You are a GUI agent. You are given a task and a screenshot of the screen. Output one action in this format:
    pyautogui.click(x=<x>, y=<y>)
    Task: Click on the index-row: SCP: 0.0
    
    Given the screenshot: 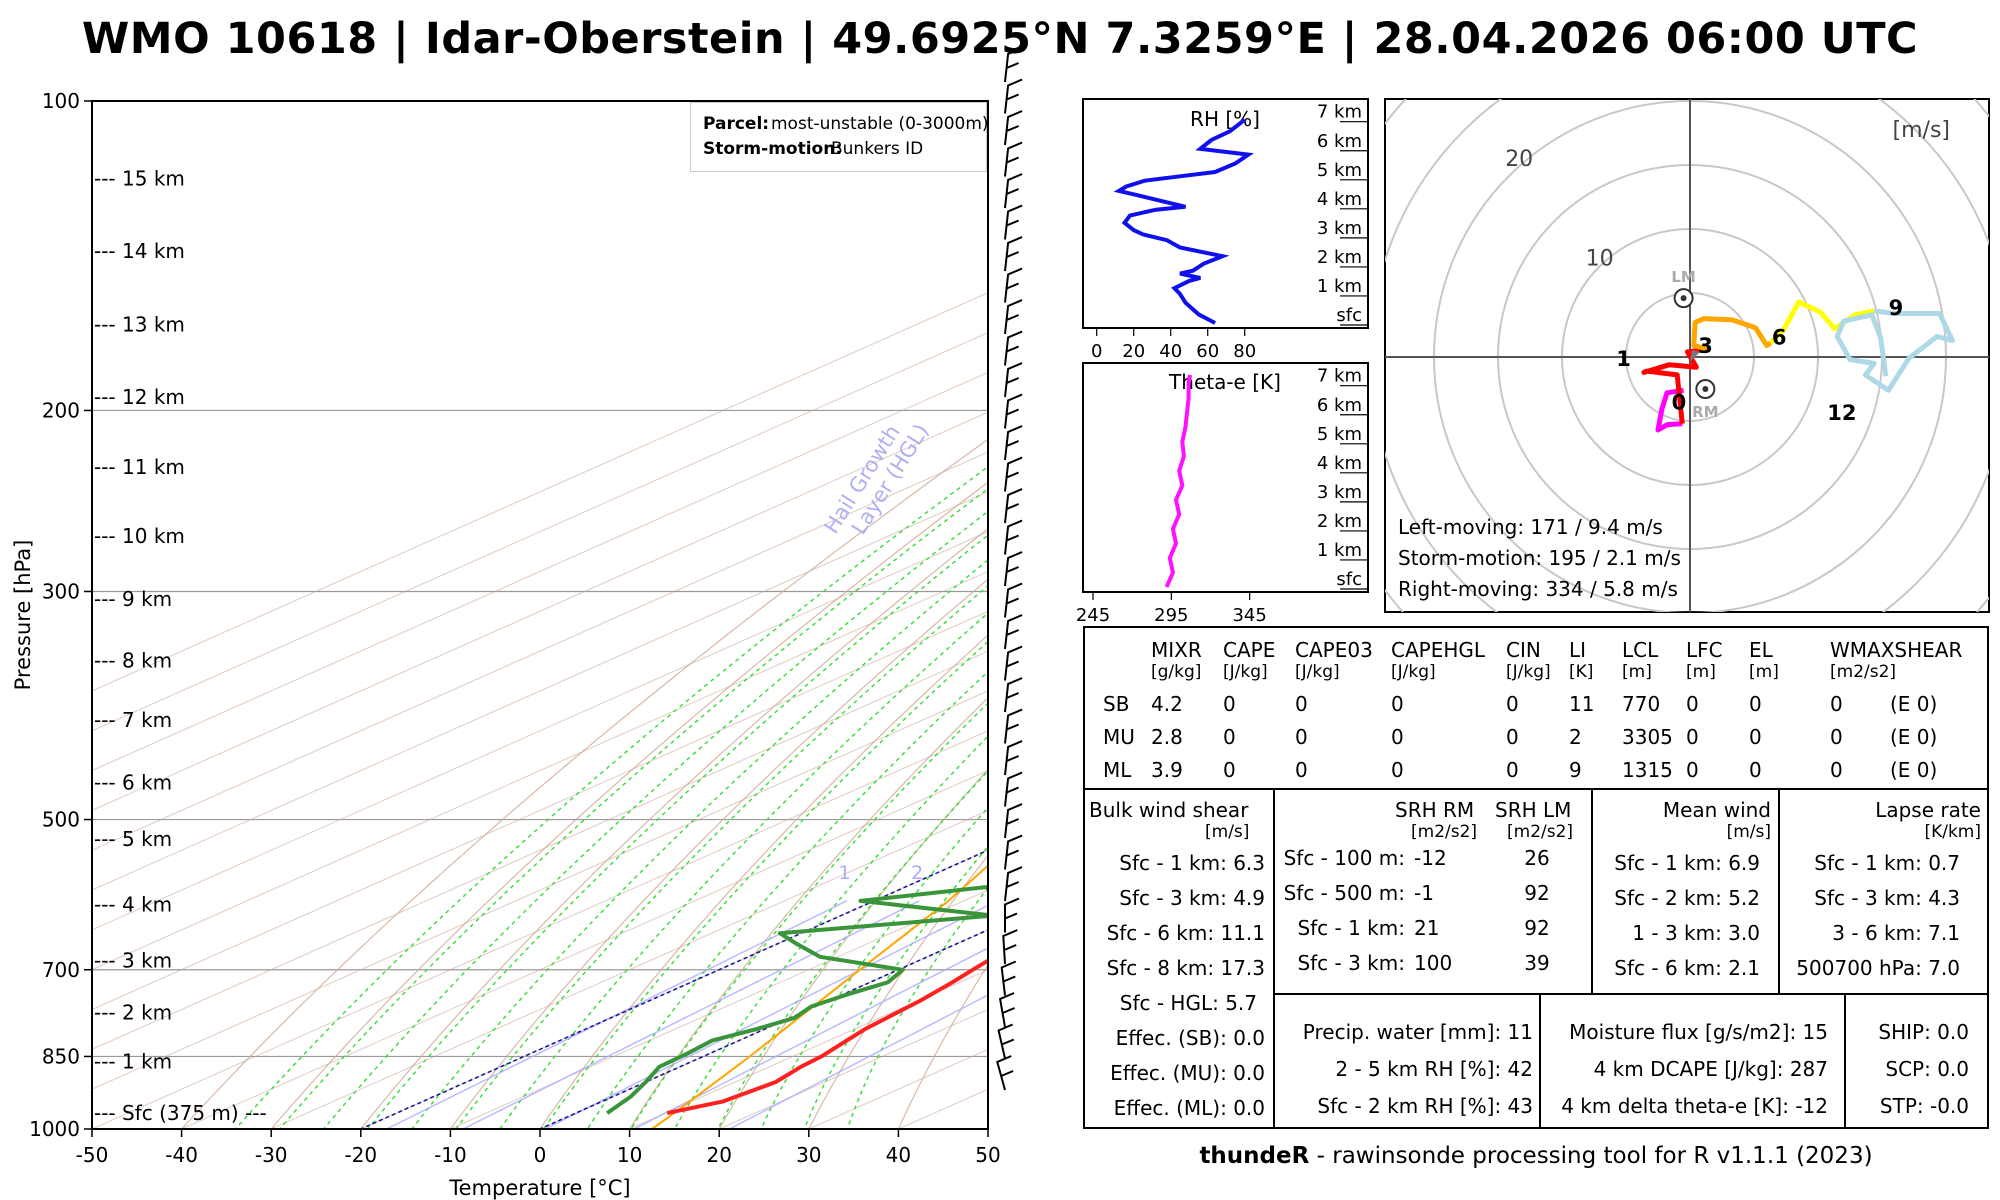 What is the action you would take?
    pyautogui.click(x=1927, y=1069)
    